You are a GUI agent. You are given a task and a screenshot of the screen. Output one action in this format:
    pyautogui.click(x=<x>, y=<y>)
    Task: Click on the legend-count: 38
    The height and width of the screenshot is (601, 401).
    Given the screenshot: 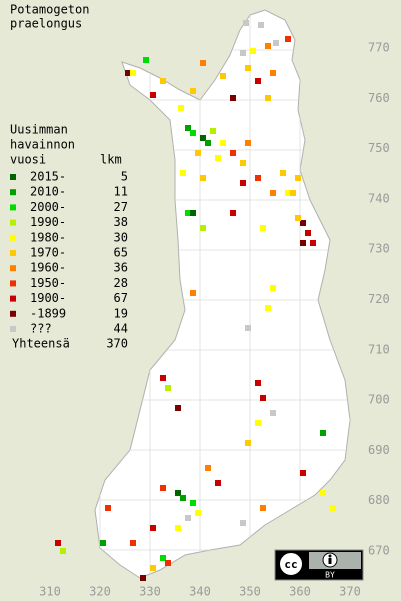 What is the action you would take?
    pyautogui.click(x=121, y=222)
    